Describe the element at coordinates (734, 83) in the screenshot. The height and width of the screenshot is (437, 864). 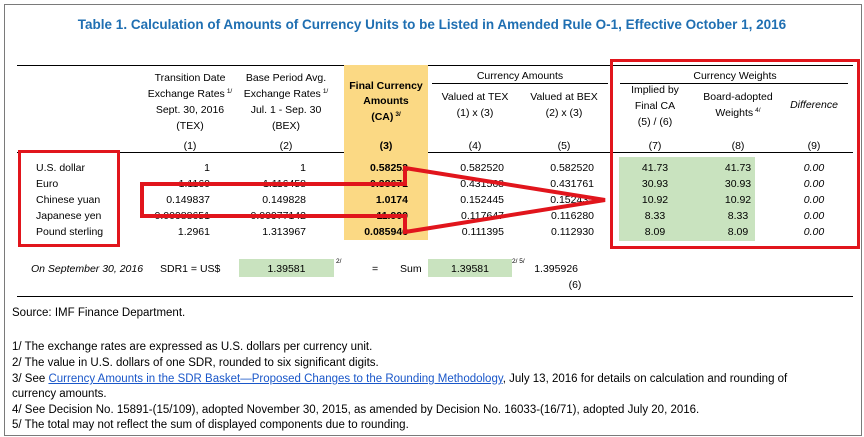
I see `currency-weights-rule` at that location.